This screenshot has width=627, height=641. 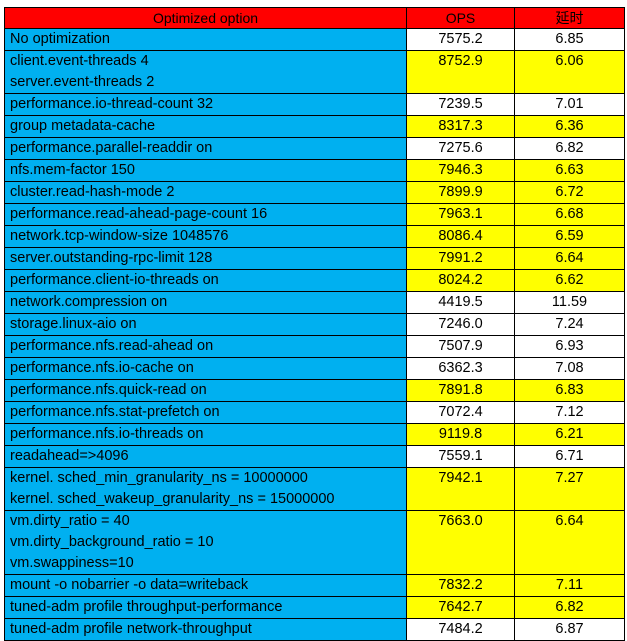 I want to click on option-cell: readahead=>4096, so click(x=205, y=456).